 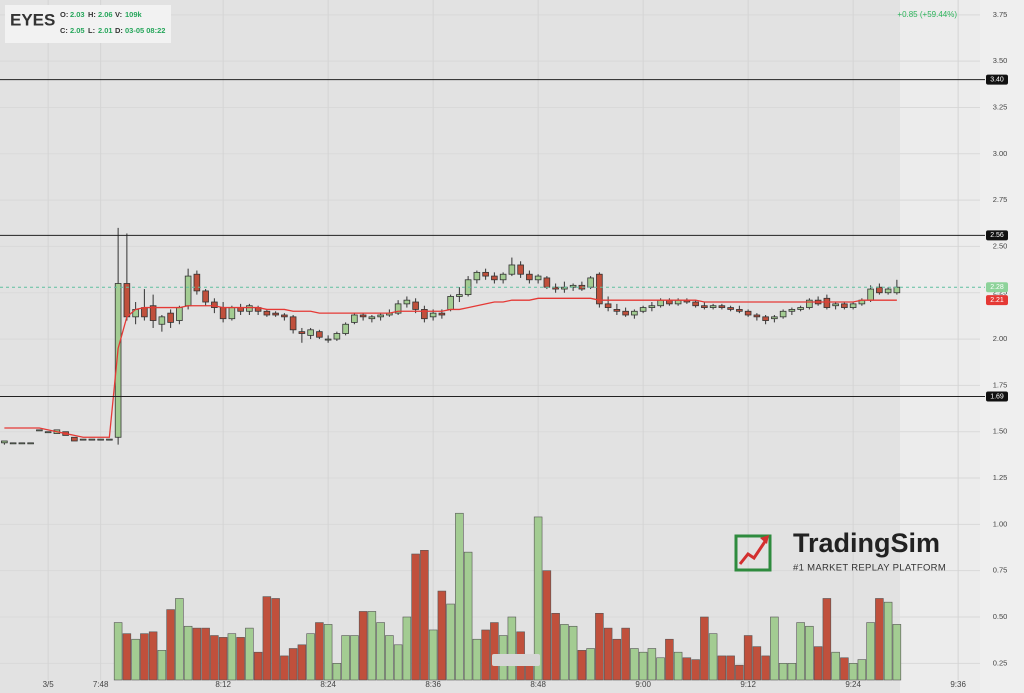 I want to click on nav-buttons, so click(x=516, y=660).